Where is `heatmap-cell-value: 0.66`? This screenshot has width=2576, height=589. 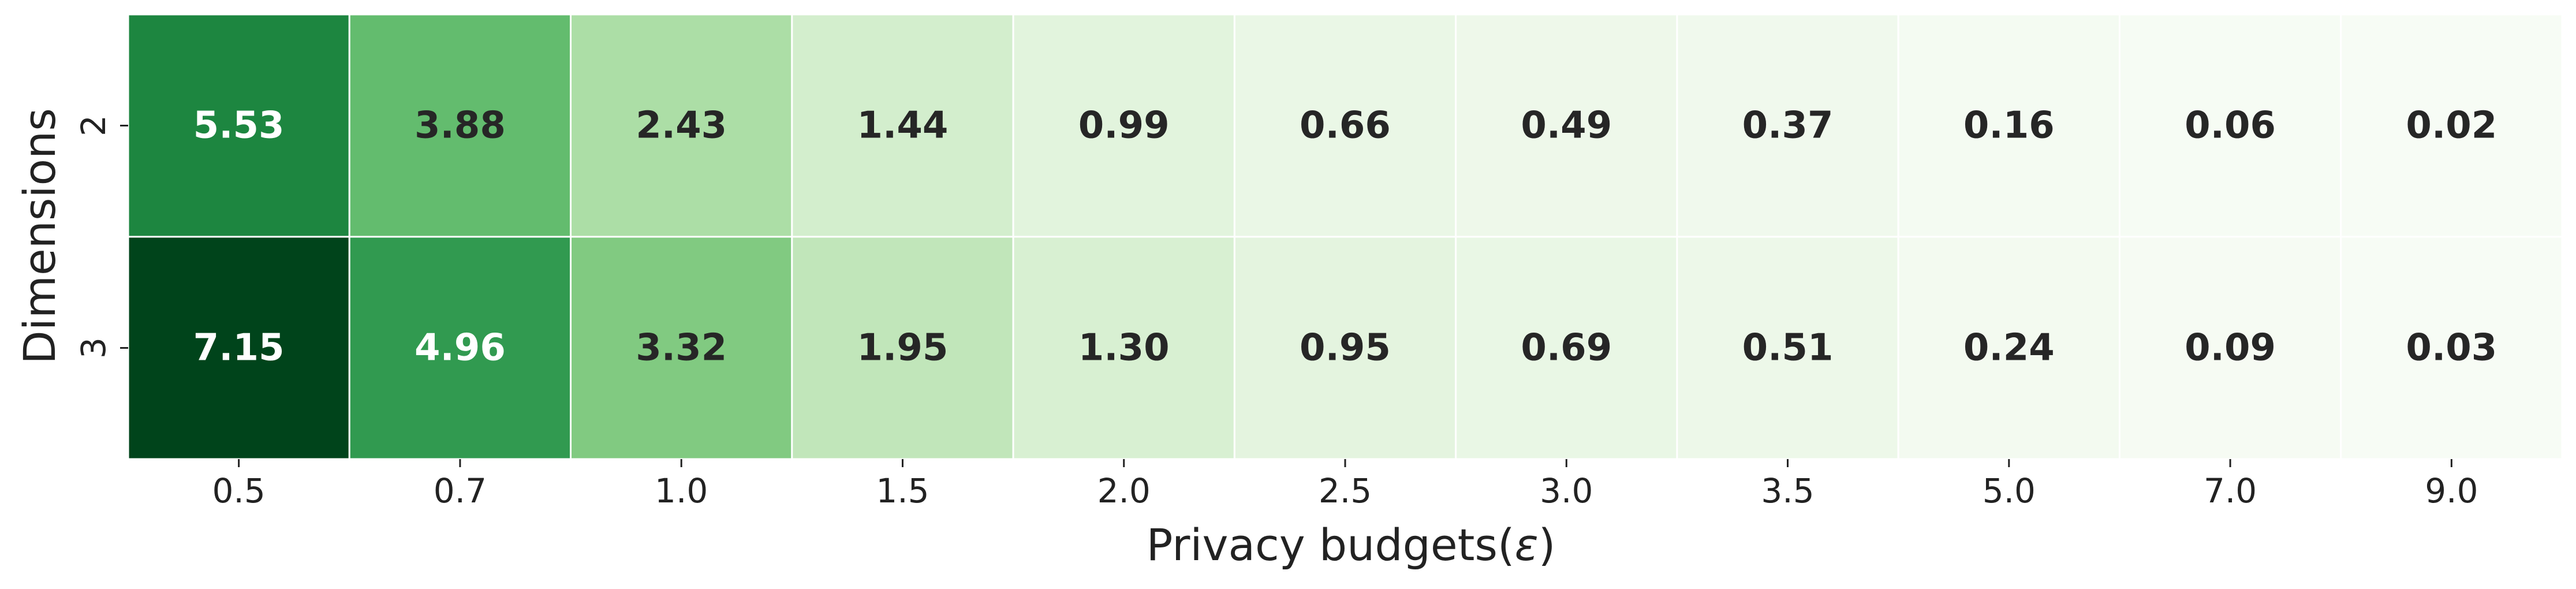
heatmap-cell-value: 0.66 is located at coordinates (1345, 126).